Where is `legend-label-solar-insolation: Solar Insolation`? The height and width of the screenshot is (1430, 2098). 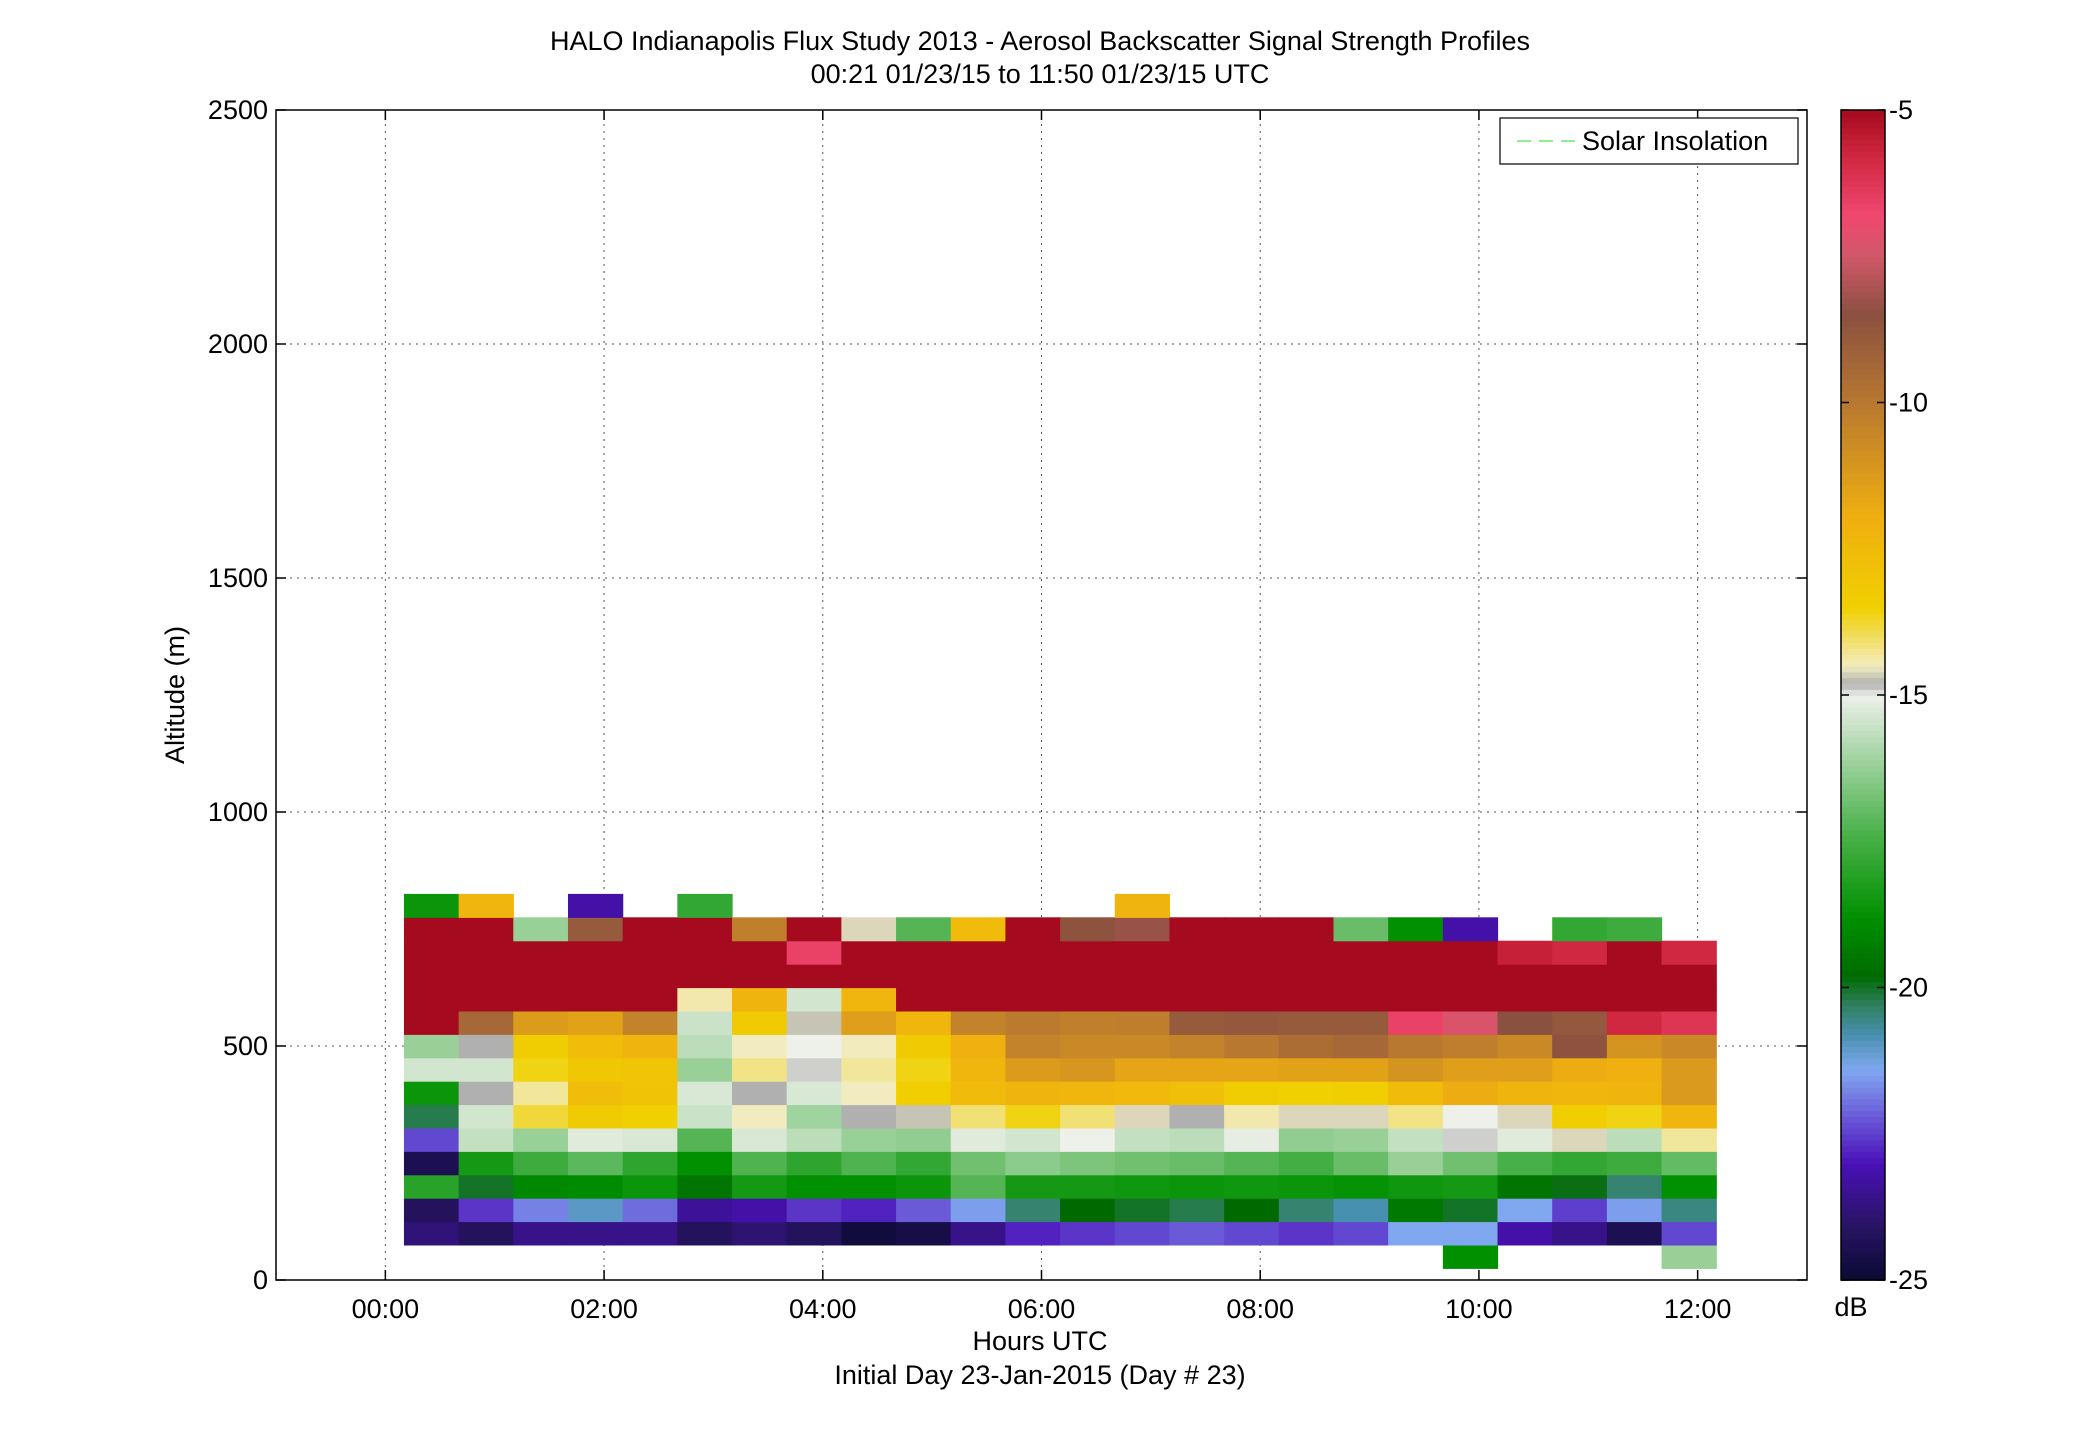 legend-label-solar-insolation: Solar Insolation is located at coordinates (1675, 141).